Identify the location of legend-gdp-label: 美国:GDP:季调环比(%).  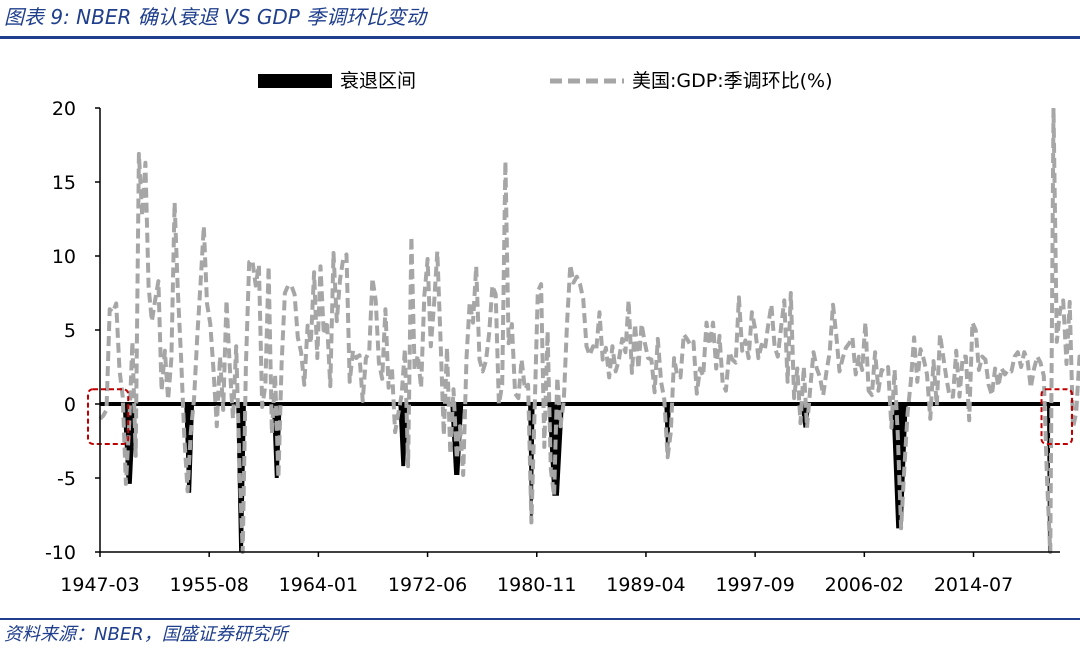
(732, 81).